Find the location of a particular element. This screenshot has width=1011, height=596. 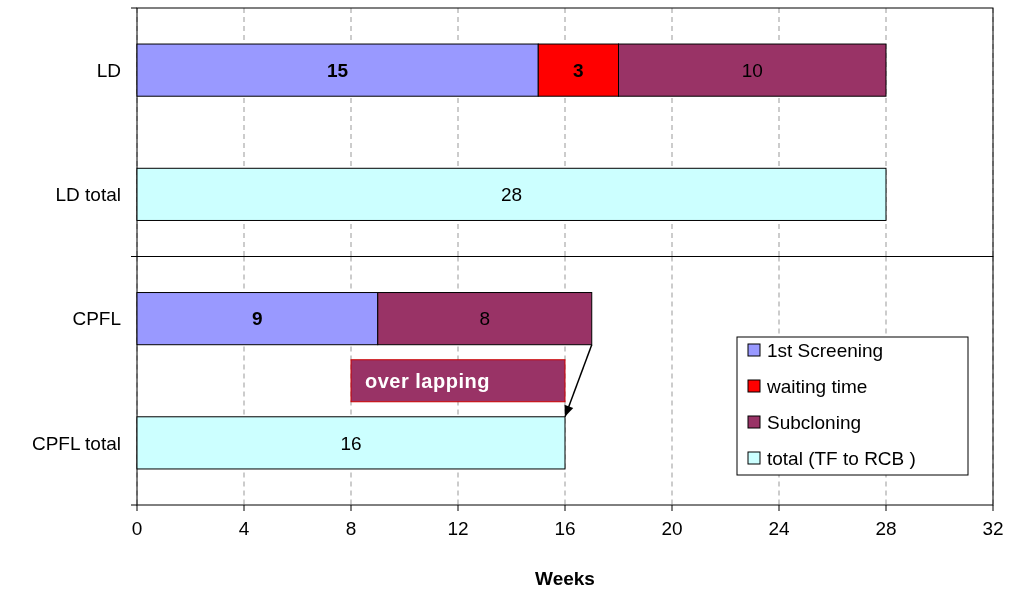

x-tick-label: 4 is located at coordinates (244, 528).